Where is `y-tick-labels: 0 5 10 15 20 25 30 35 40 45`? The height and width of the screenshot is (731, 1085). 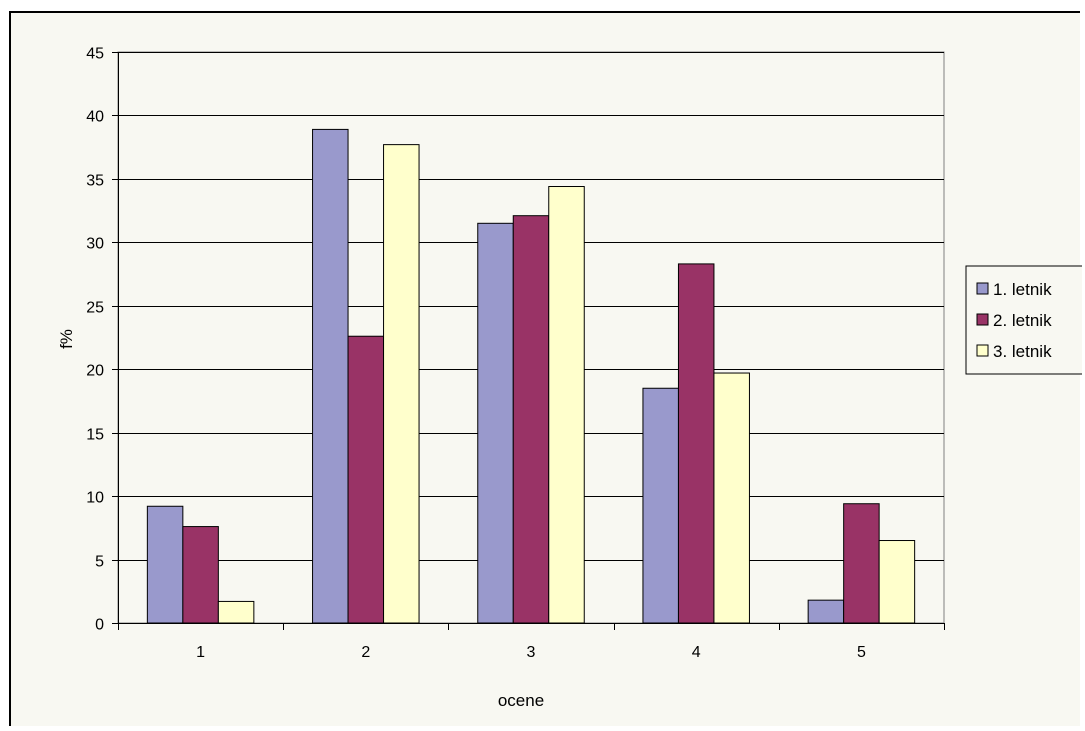 y-tick-labels: 0 5 10 15 20 25 30 35 40 45 is located at coordinates (95, 340).